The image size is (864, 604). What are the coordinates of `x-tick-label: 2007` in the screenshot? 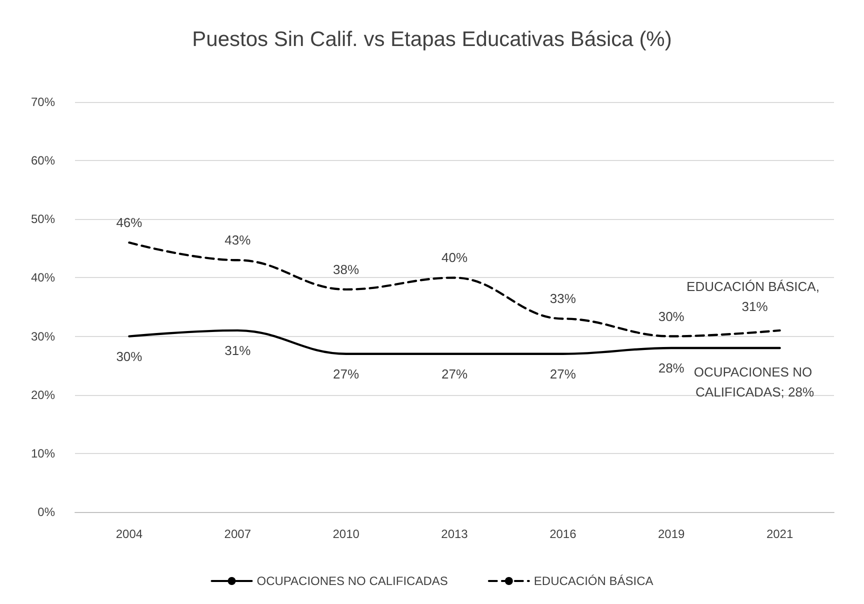 It's located at (238, 534).